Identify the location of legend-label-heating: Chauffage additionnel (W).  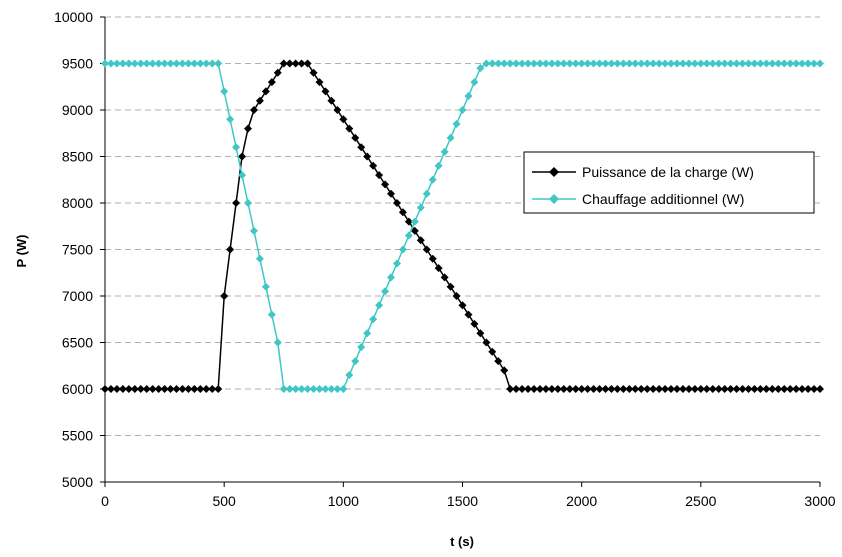
(663, 199).